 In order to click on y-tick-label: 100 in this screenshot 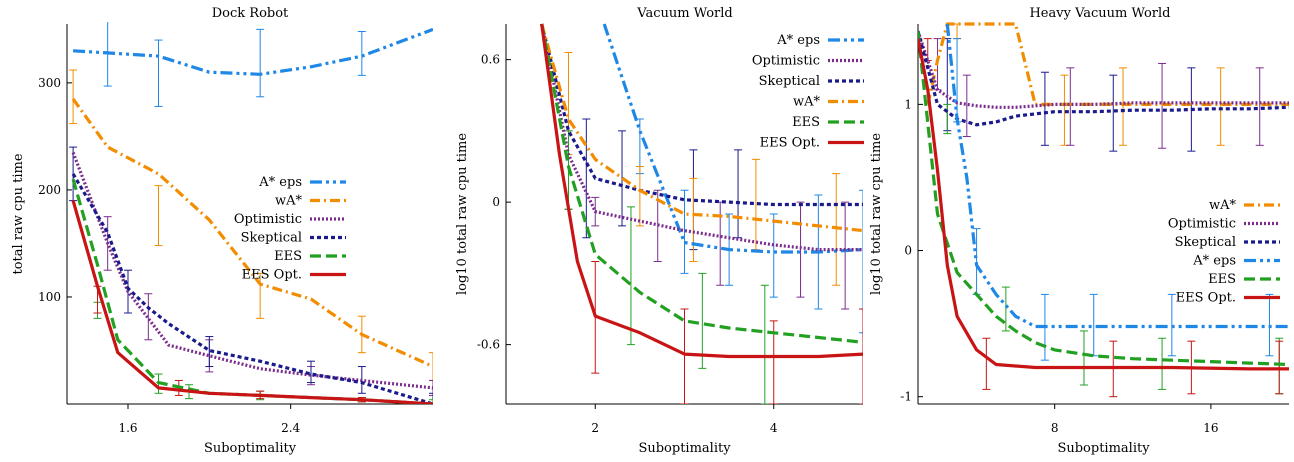, I will do `click(49, 297)`.